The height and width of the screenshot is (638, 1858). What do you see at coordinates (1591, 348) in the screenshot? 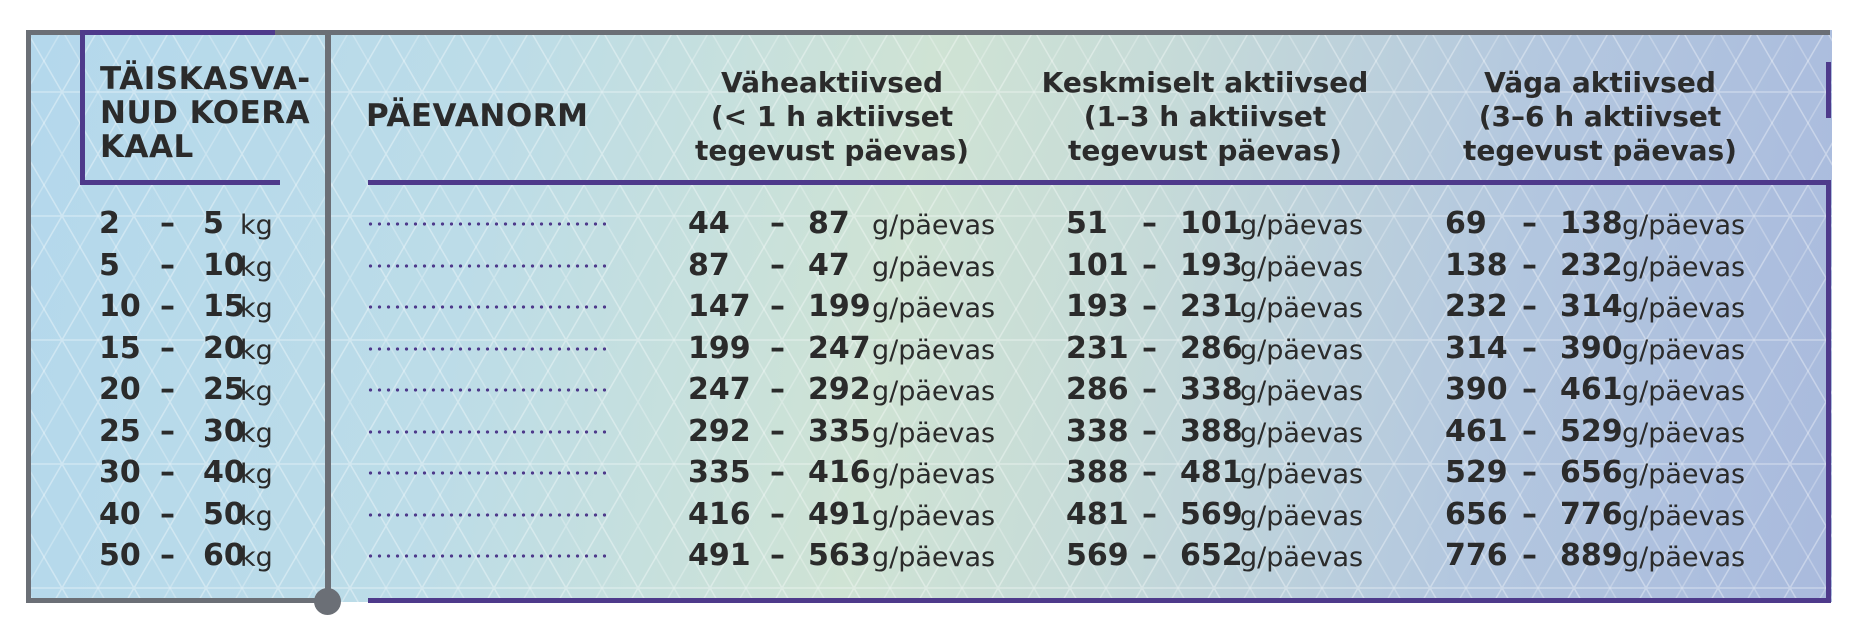
I see `portion-to: 390` at bounding box center [1591, 348].